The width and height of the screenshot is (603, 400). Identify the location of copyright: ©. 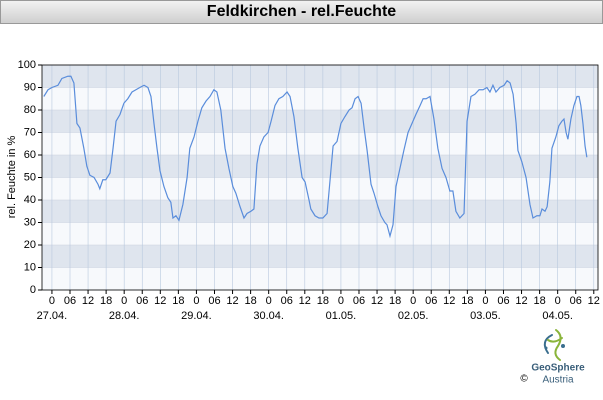
(524, 379).